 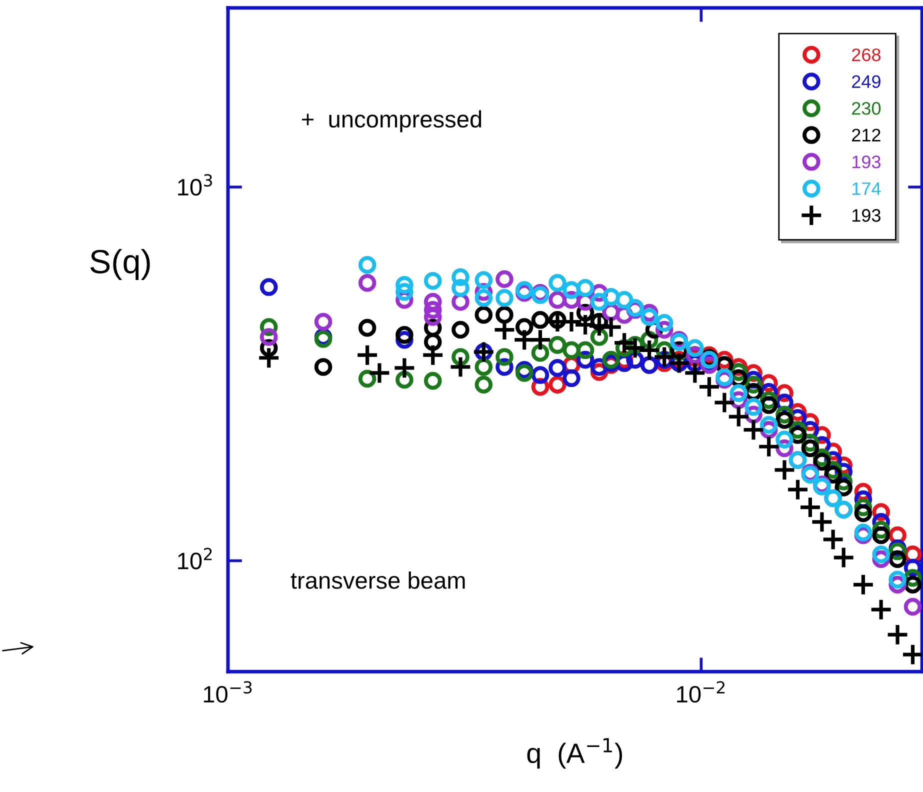 I want to click on legend-label: 174, so click(x=866, y=188).